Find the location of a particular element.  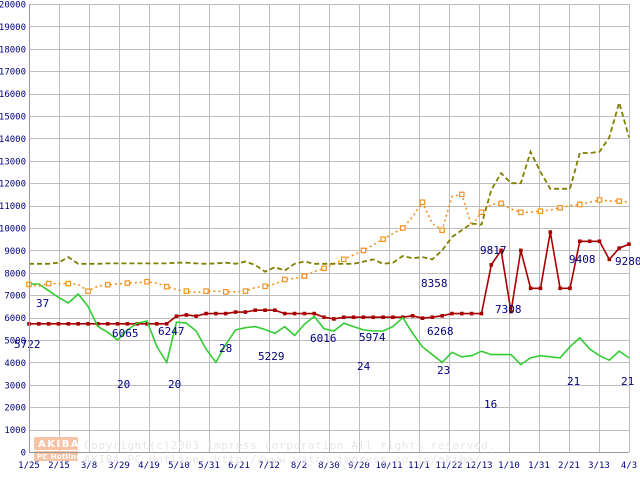

x-tick-label: 9/20 is located at coordinates (359, 466).